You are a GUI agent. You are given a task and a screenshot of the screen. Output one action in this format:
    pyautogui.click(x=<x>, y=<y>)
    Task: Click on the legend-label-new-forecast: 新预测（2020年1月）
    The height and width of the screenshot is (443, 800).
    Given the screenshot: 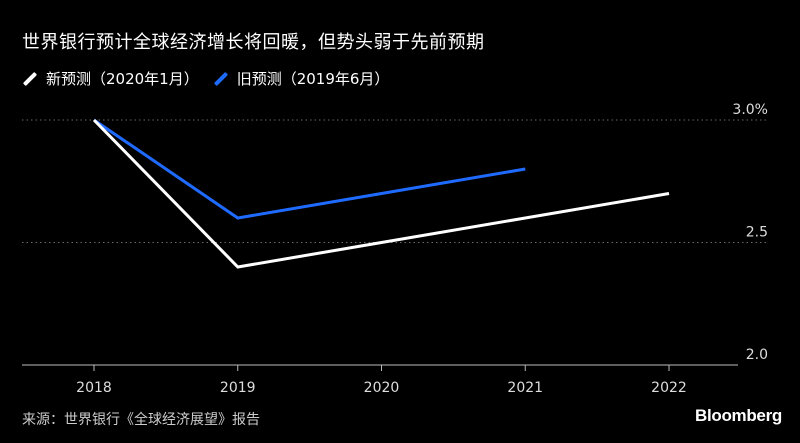 What is the action you would take?
    pyautogui.click(x=122, y=79)
    